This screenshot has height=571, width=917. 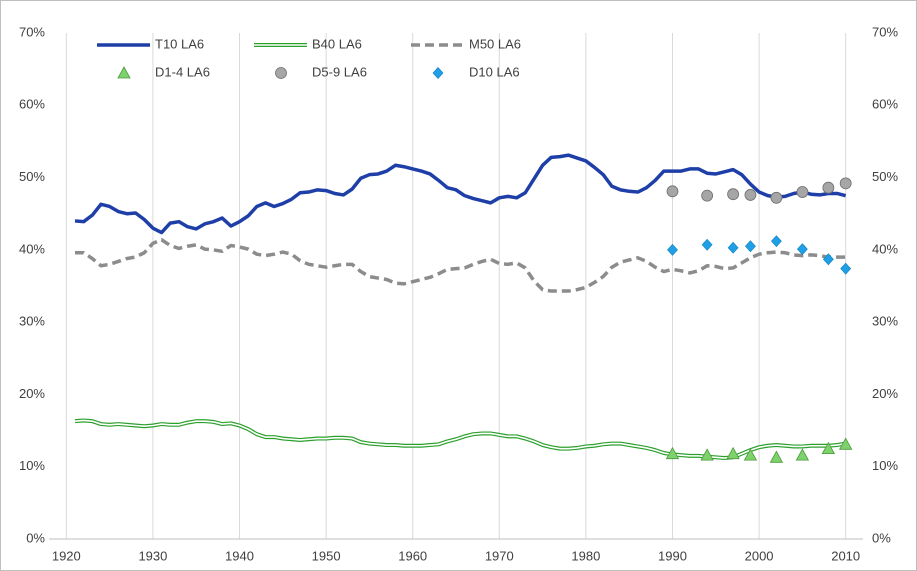 I want to click on y-tick-label: 0%, so click(x=35, y=537).